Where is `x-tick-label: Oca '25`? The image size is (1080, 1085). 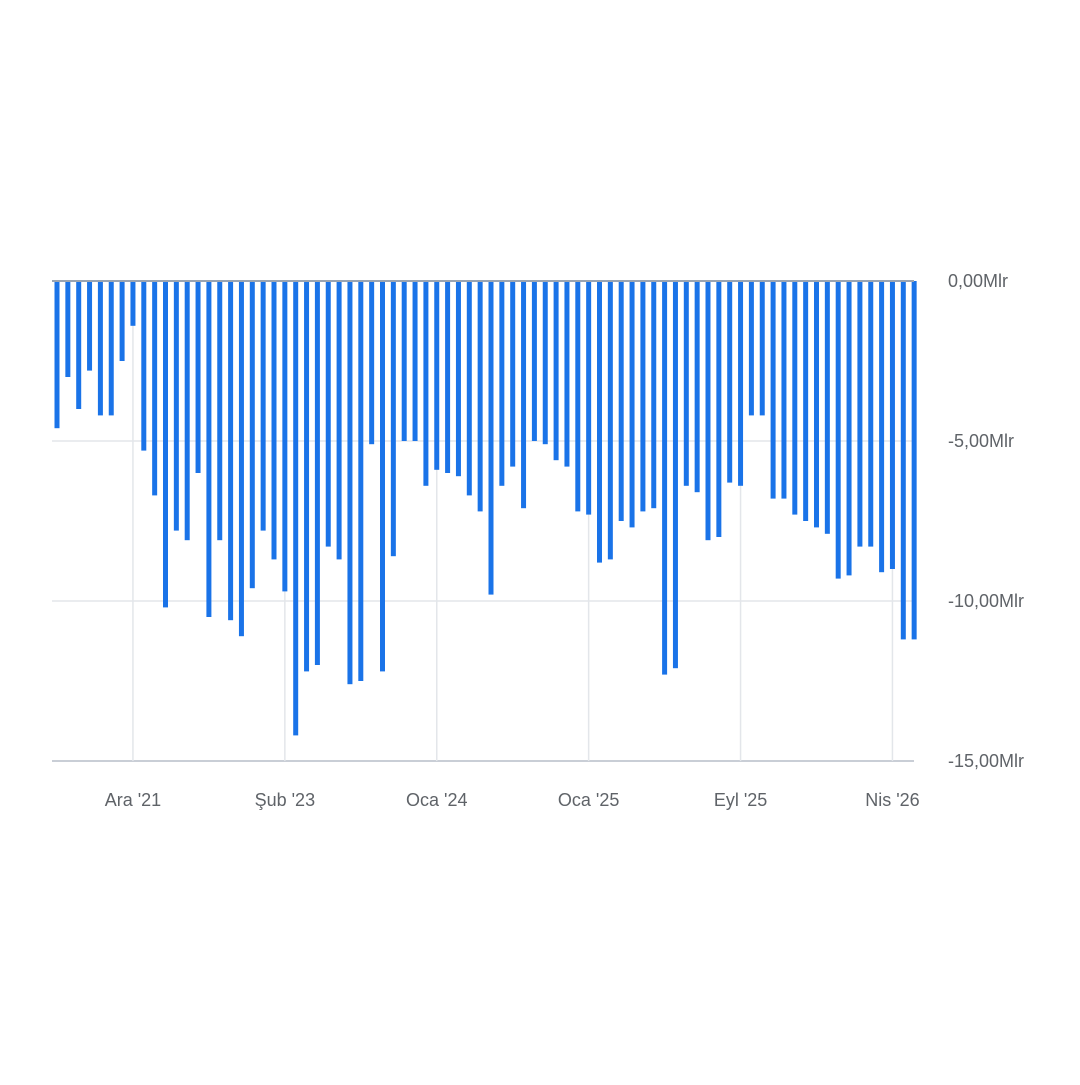 x-tick-label: Oca '25 is located at coordinates (588, 800).